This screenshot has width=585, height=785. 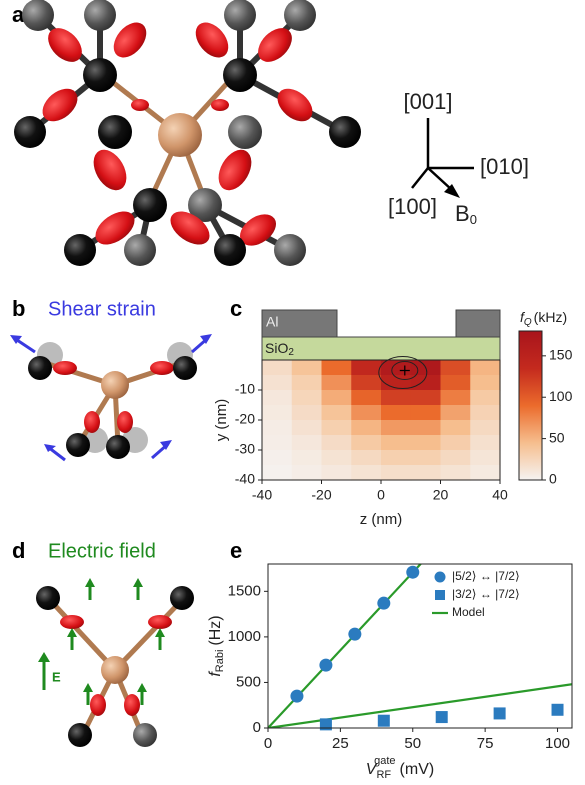 I want to click on oxide-label: SiO2, so click(x=279, y=349).